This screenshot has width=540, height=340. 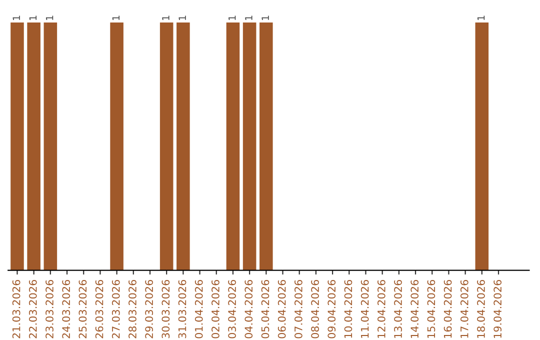 I want to click on x-tick-label: 25.03.2026, so click(x=82, y=309).